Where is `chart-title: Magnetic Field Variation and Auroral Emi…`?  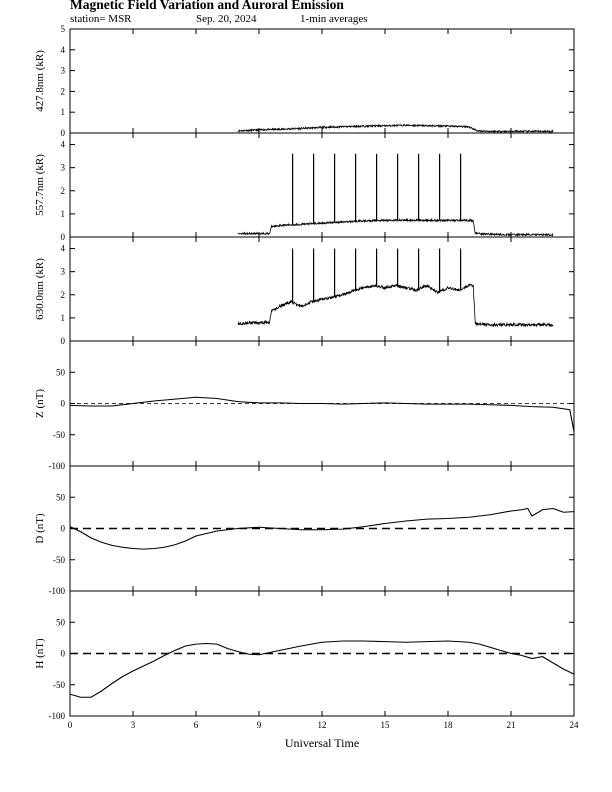
chart-title: Magnetic Field Variation and Auroral Emi… is located at coordinates (207, 6).